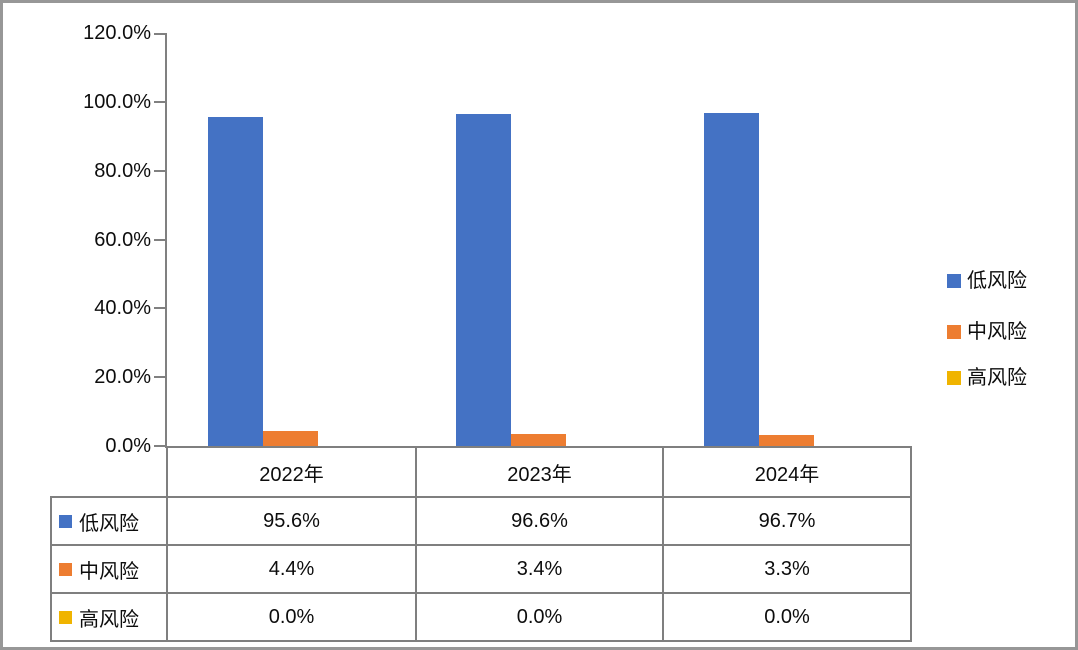 The image size is (1078, 650). What do you see at coordinates (122, 240) in the screenshot?
I see `y-tick-label-60: 60.0%` at bounding box center [122, 240].